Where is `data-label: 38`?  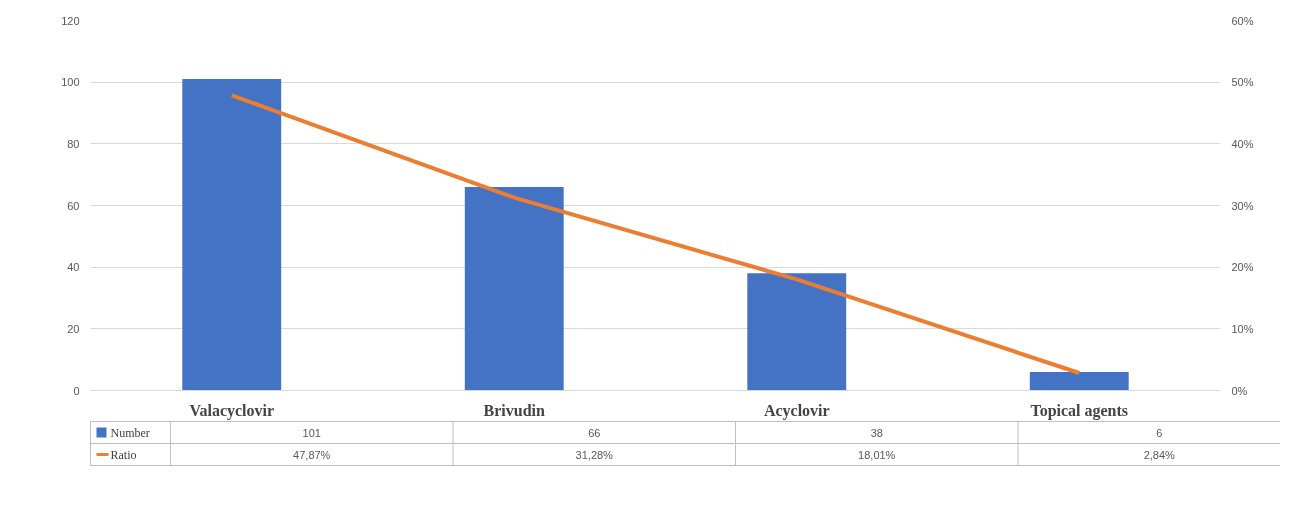
data-label: 38 is located at coordinates (876, 432).